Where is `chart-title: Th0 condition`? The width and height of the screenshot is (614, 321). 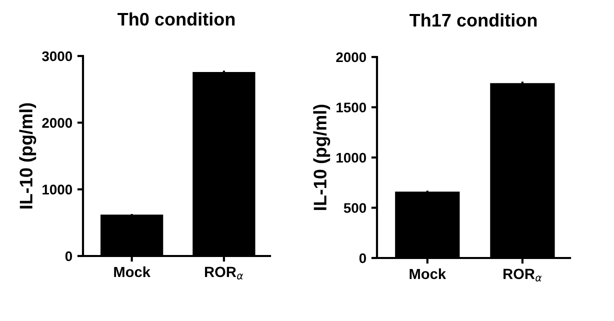 chart-title: Th0 condition is located at coordinates (176, 19).